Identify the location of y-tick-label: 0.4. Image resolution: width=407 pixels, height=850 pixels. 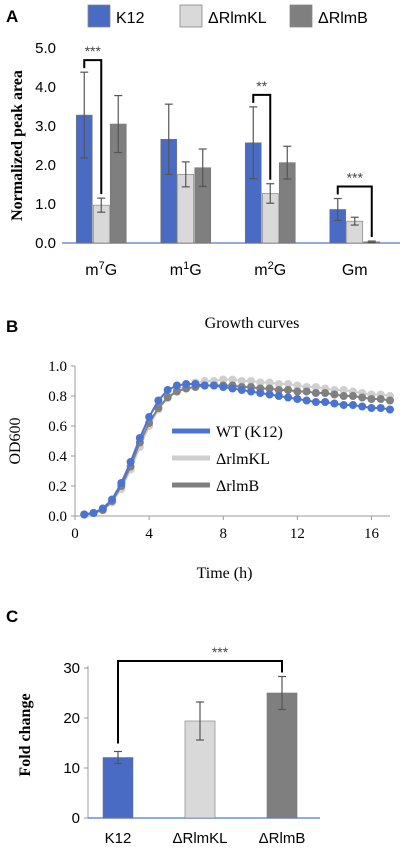
(57, 457).